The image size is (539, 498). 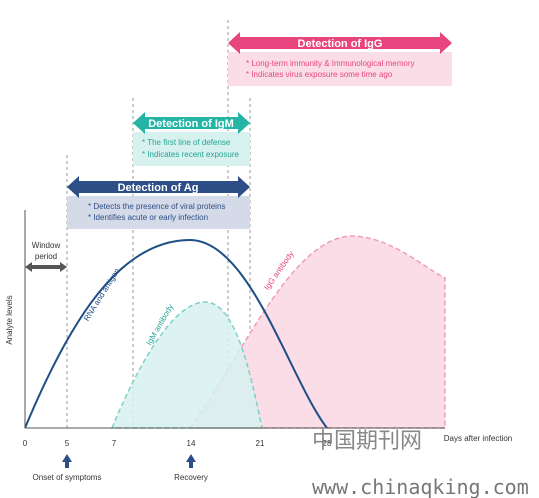 I want to click on igm-bullet: * Indicates recent exposure, so click(x=190, y=154).